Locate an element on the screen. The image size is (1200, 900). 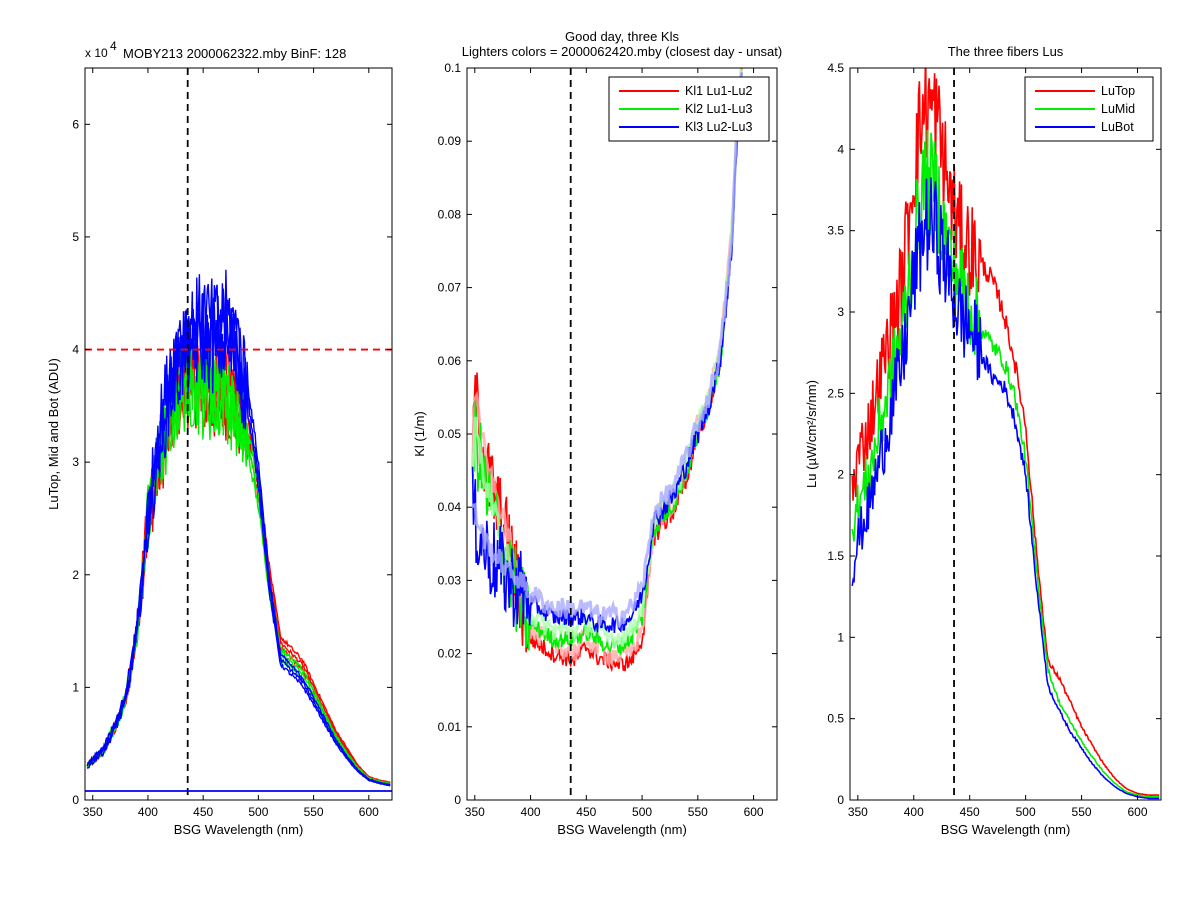
y-tick-label: 0.04 is located at coordinates (450, 507).